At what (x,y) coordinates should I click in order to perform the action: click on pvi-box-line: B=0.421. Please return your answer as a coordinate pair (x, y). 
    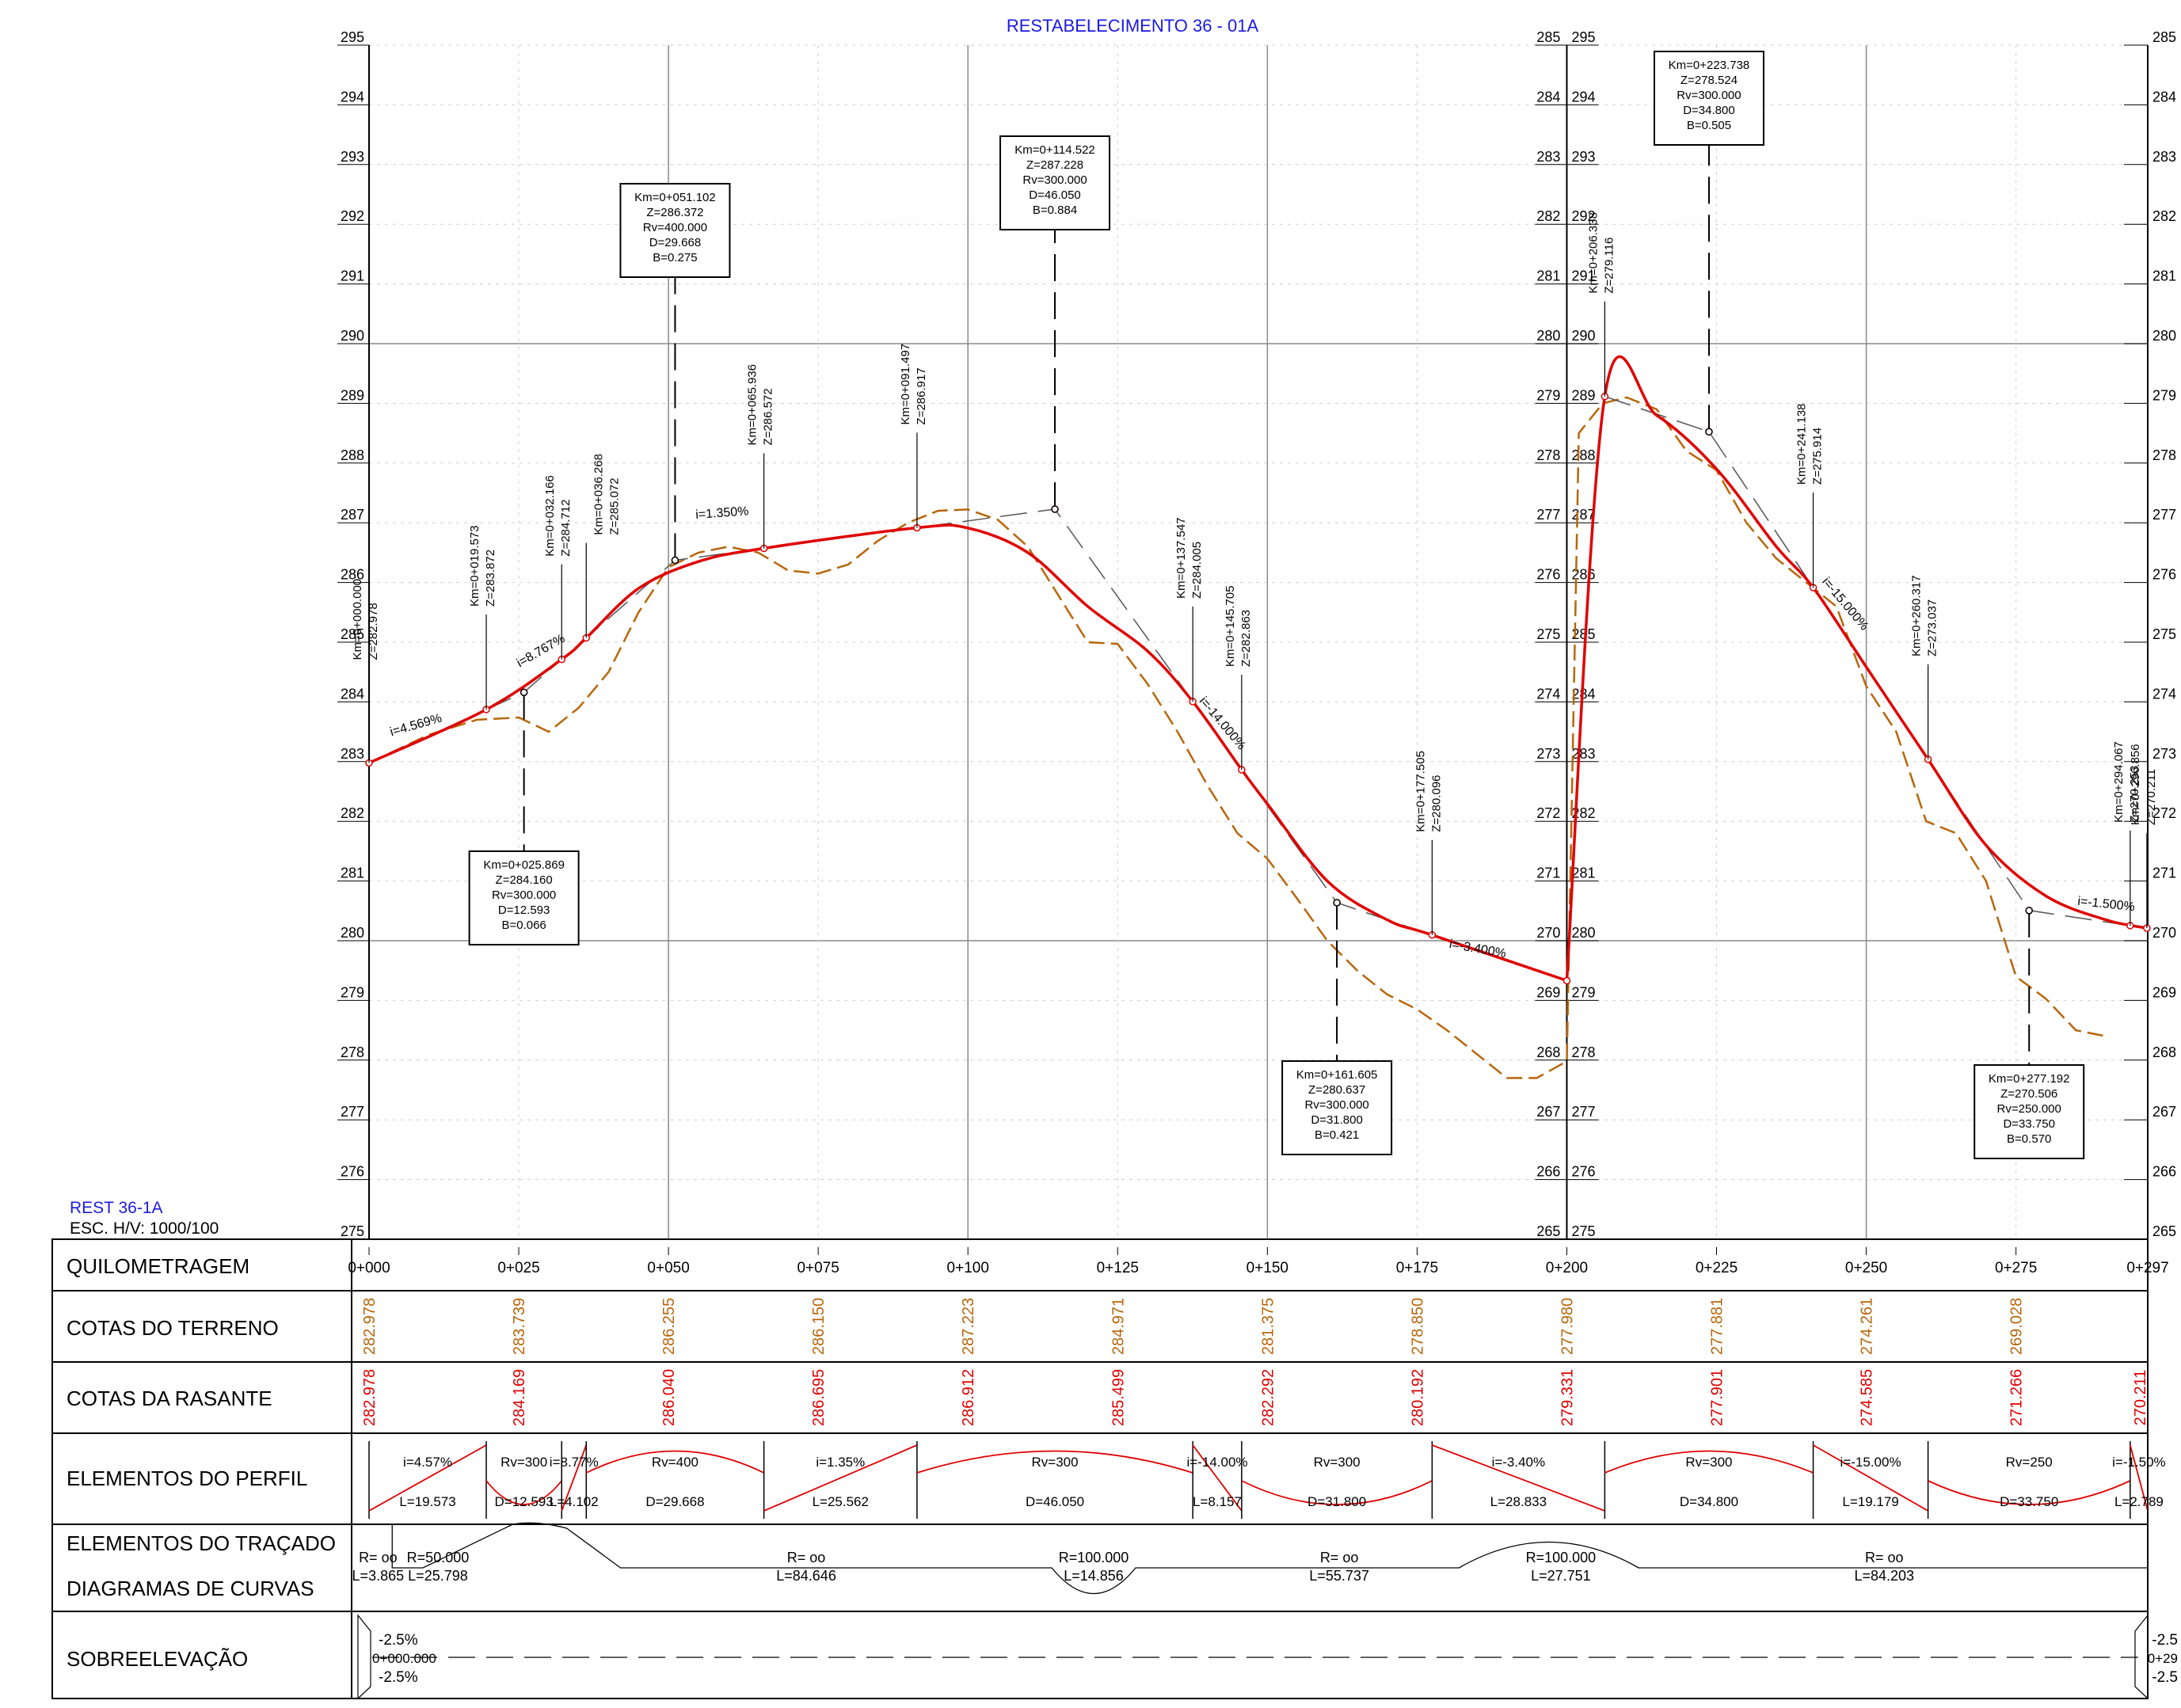
    Looking at the image, I should click on (1337, 1135).